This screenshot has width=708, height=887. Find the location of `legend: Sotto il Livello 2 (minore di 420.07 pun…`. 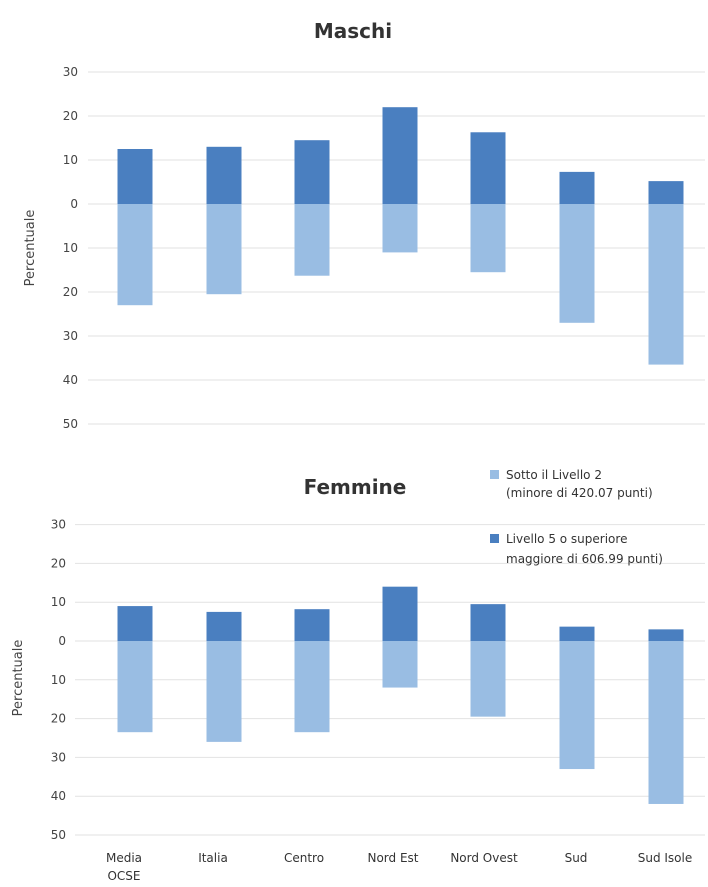

legend: Sotto il Livello 2 (minore di 420.07 pun… is located at coordinates (576, 517).